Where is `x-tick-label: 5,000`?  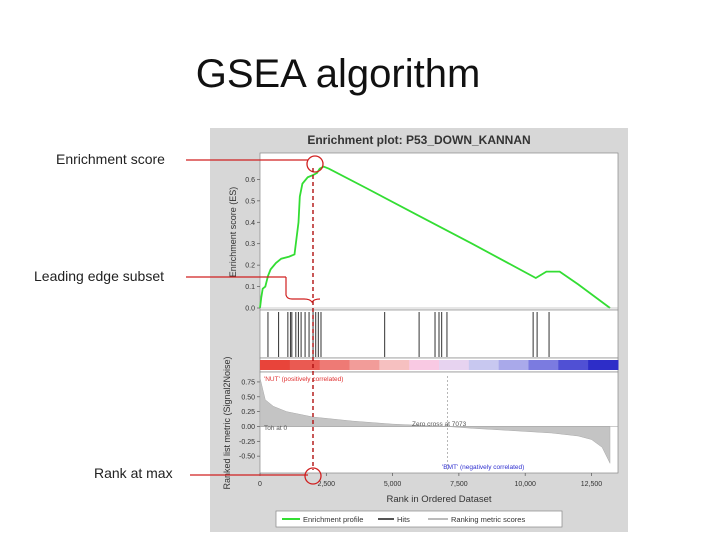
x-tick-label: 5,000 is located at coordinates (393, 484).